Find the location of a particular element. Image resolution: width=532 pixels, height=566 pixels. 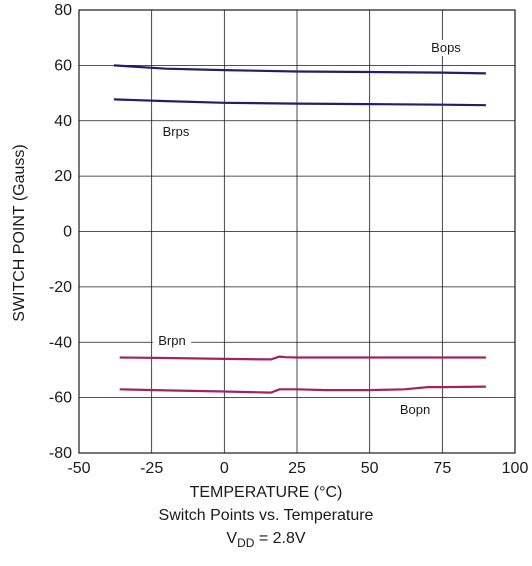

y-tick-label: -40 is located at coordinates (60, 342).